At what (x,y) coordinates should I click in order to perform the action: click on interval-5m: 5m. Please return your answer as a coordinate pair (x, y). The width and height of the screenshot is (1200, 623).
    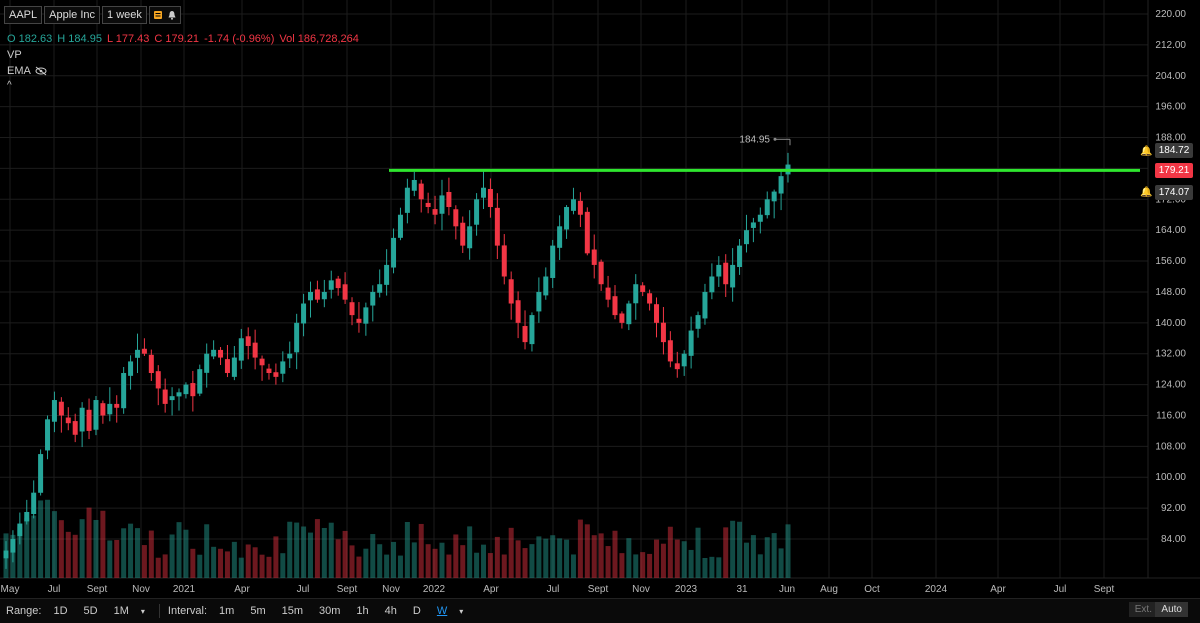
    Looking at the image, I should click on (258, 611).